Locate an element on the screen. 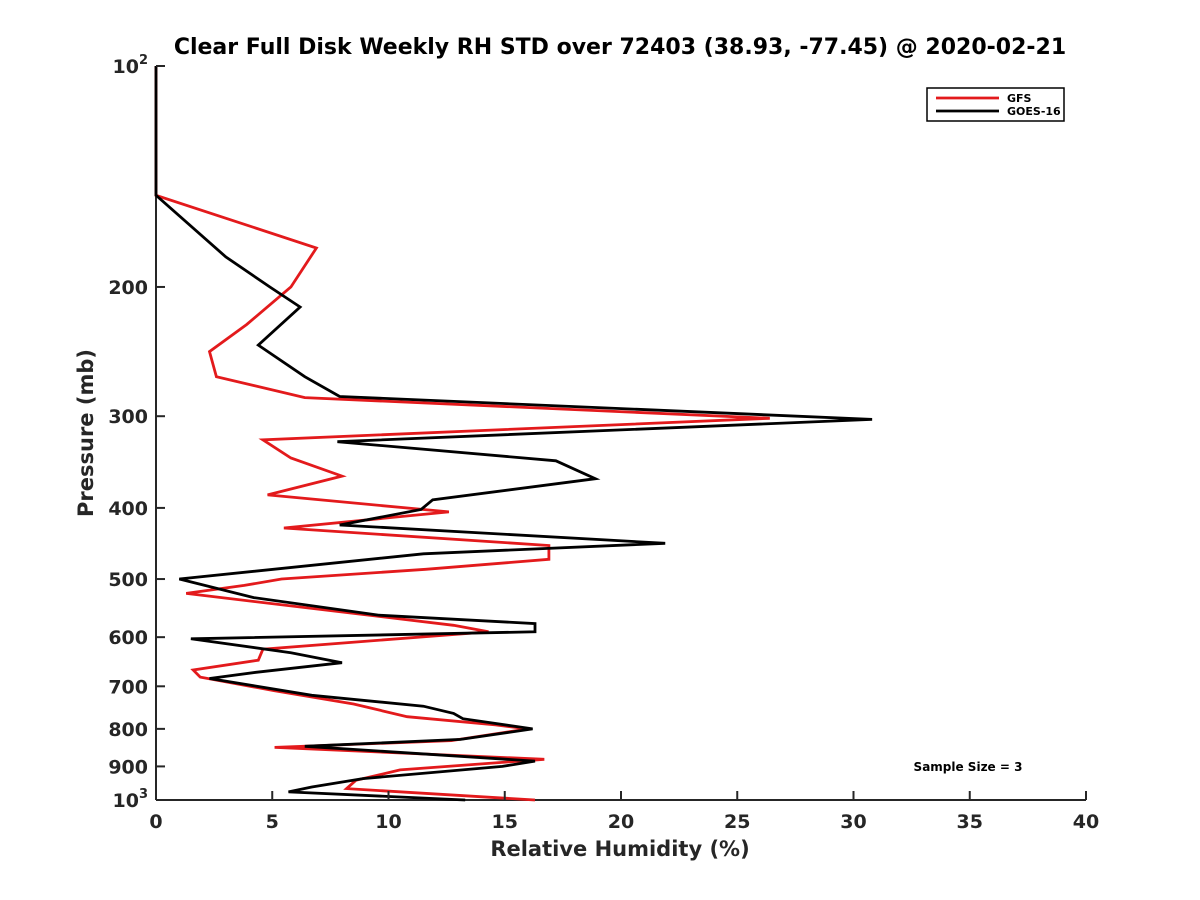 This screenshot has width=1200, height=900. x-tick-label: 35 is located at coordinates (970, 822).